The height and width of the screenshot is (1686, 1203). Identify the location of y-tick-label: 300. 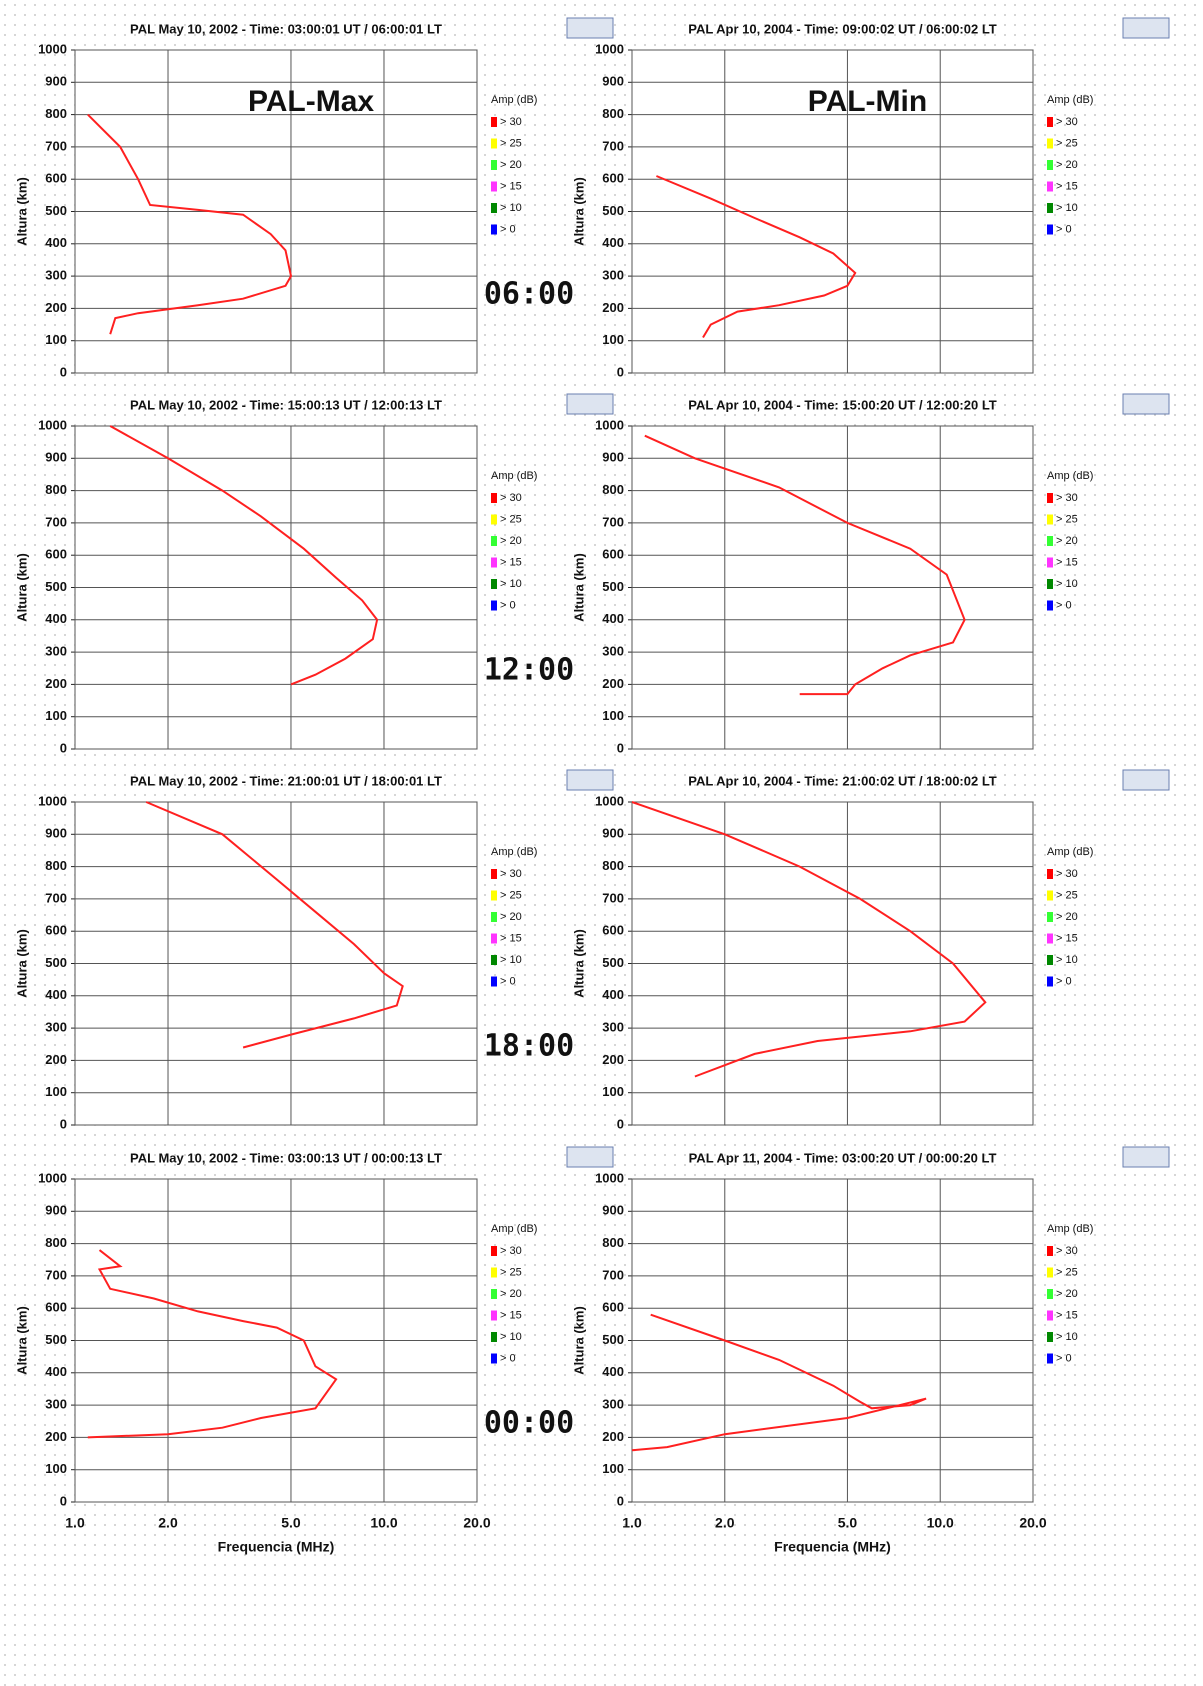
(613, 1404).